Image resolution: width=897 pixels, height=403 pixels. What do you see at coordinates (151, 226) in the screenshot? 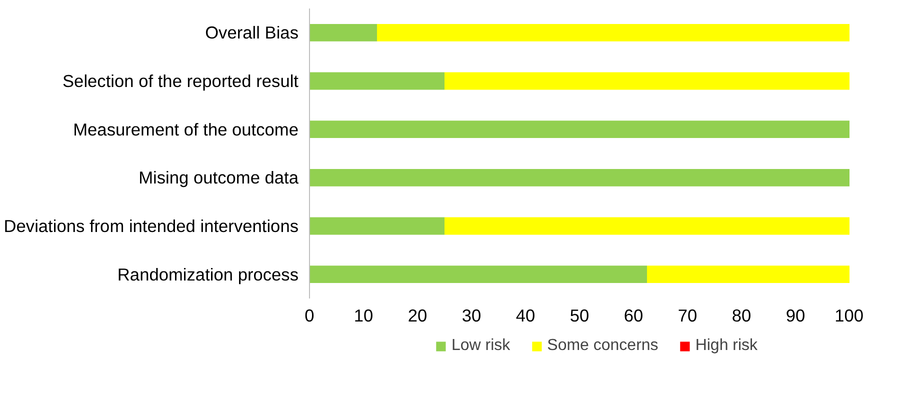
I see `y-tick-label: Deviations from intended interventions` at bounding box center [151, 226].